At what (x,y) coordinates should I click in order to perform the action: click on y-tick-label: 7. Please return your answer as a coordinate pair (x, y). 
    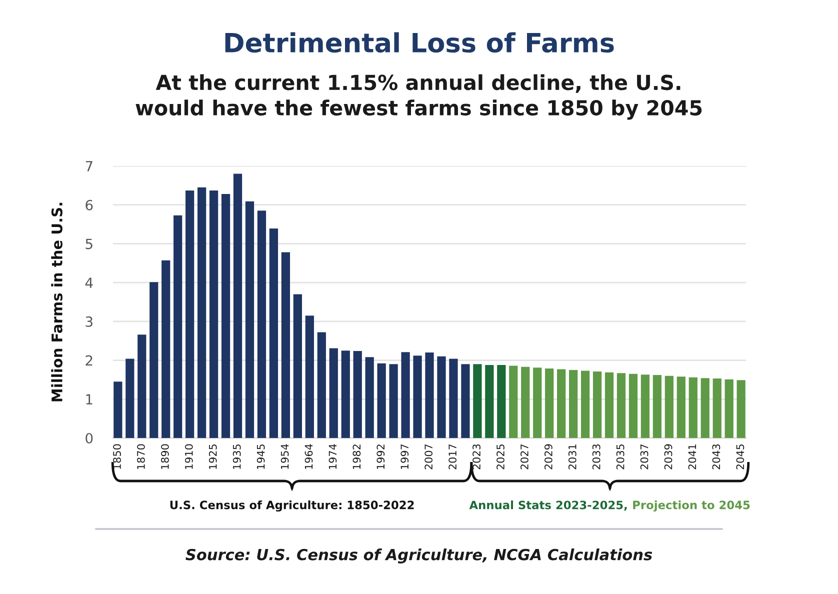
    Looking at the image, I should click on (89, 166).